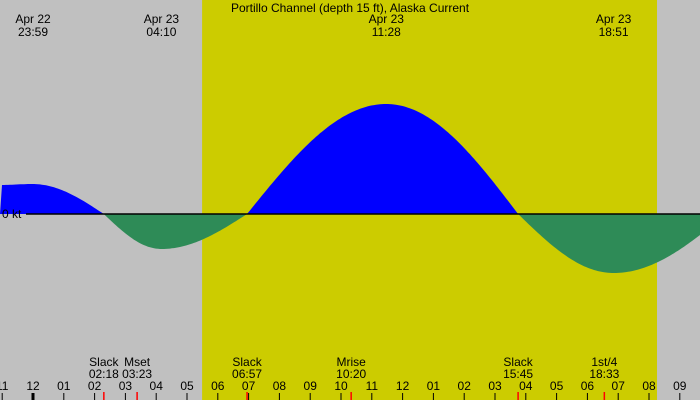 This screenshot has height=400, width=700. Describe the element at coordinates (247, 374) in the screenshot. I see `event-time-label: 06:57` at that location.